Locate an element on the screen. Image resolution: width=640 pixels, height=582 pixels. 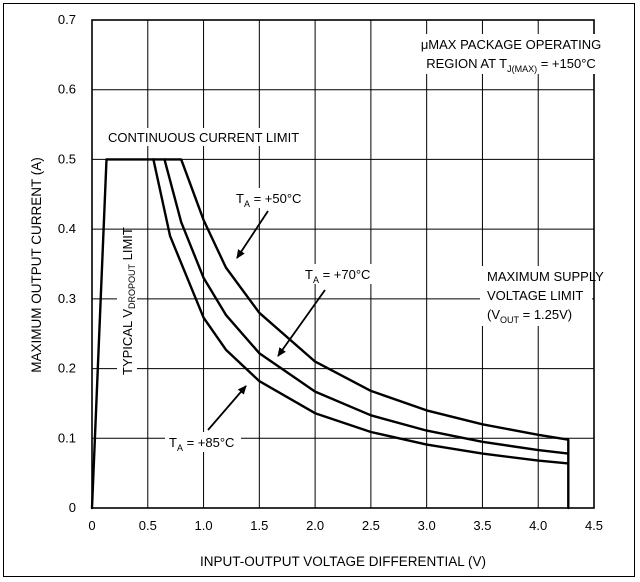
package-label-main: REGION AT T is located at coordinates (466, 63).